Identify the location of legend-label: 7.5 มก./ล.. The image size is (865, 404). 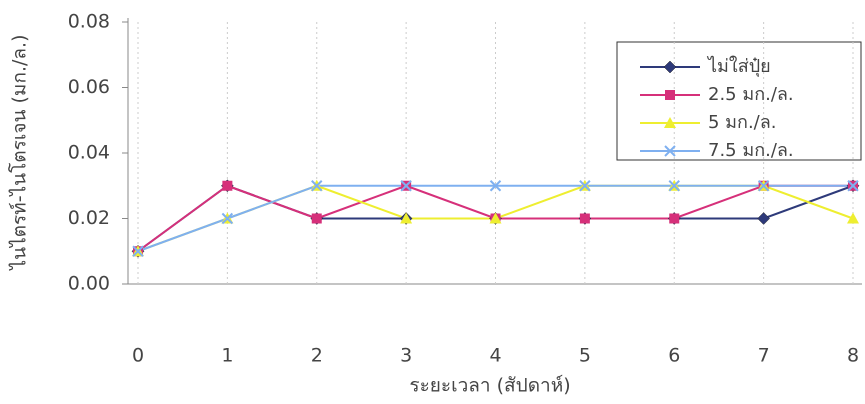
(751, 150).